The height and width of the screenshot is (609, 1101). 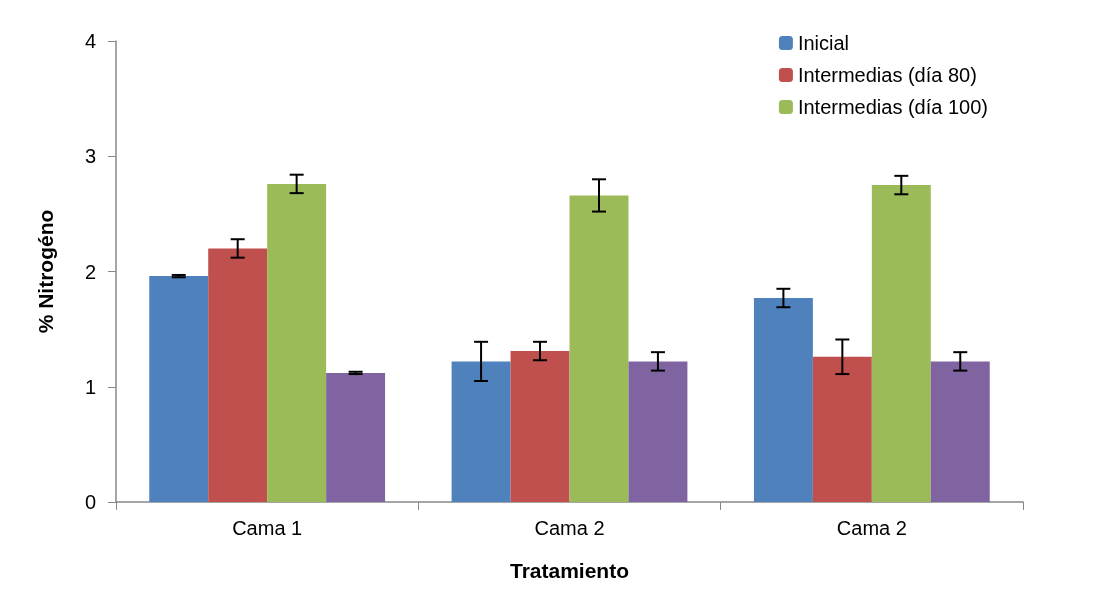 What do you see at coordinates (569, 570) in the screenshot?
I see `x-axis-title: Tratamiento` at bounding box center [569, 570].